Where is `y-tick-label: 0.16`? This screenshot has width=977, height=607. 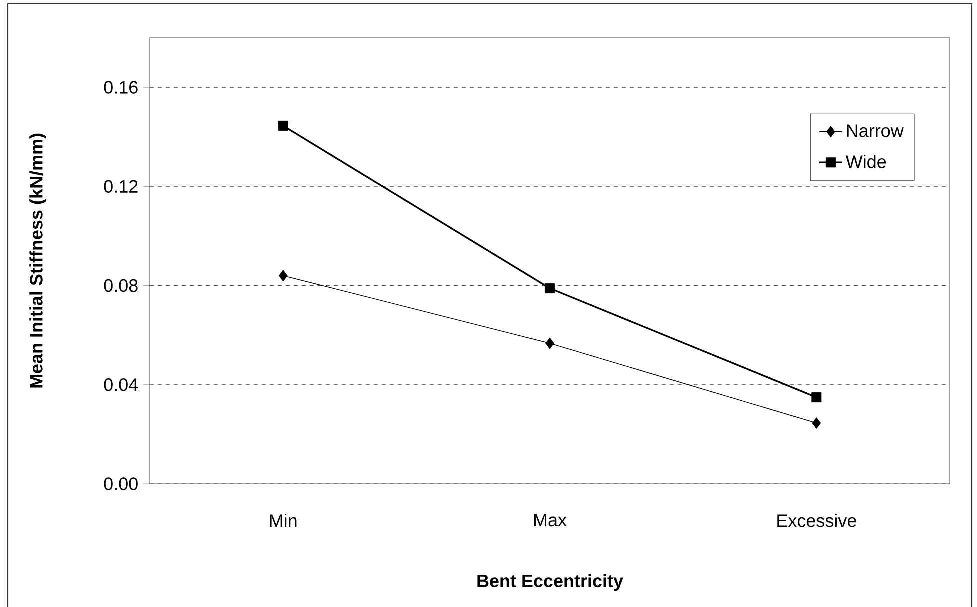 y-tick-label: 0.16 is located at coordinates (121, 87).